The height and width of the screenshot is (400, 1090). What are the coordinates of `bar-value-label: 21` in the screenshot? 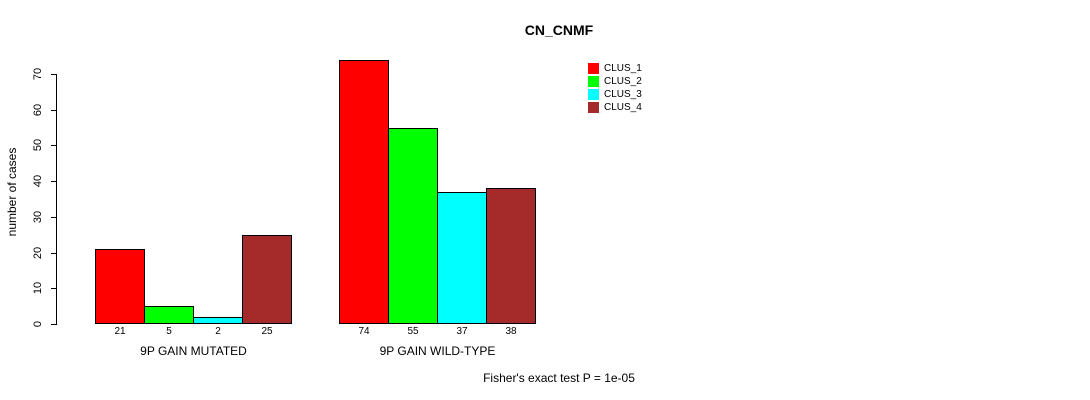 It's located at (120, 331).